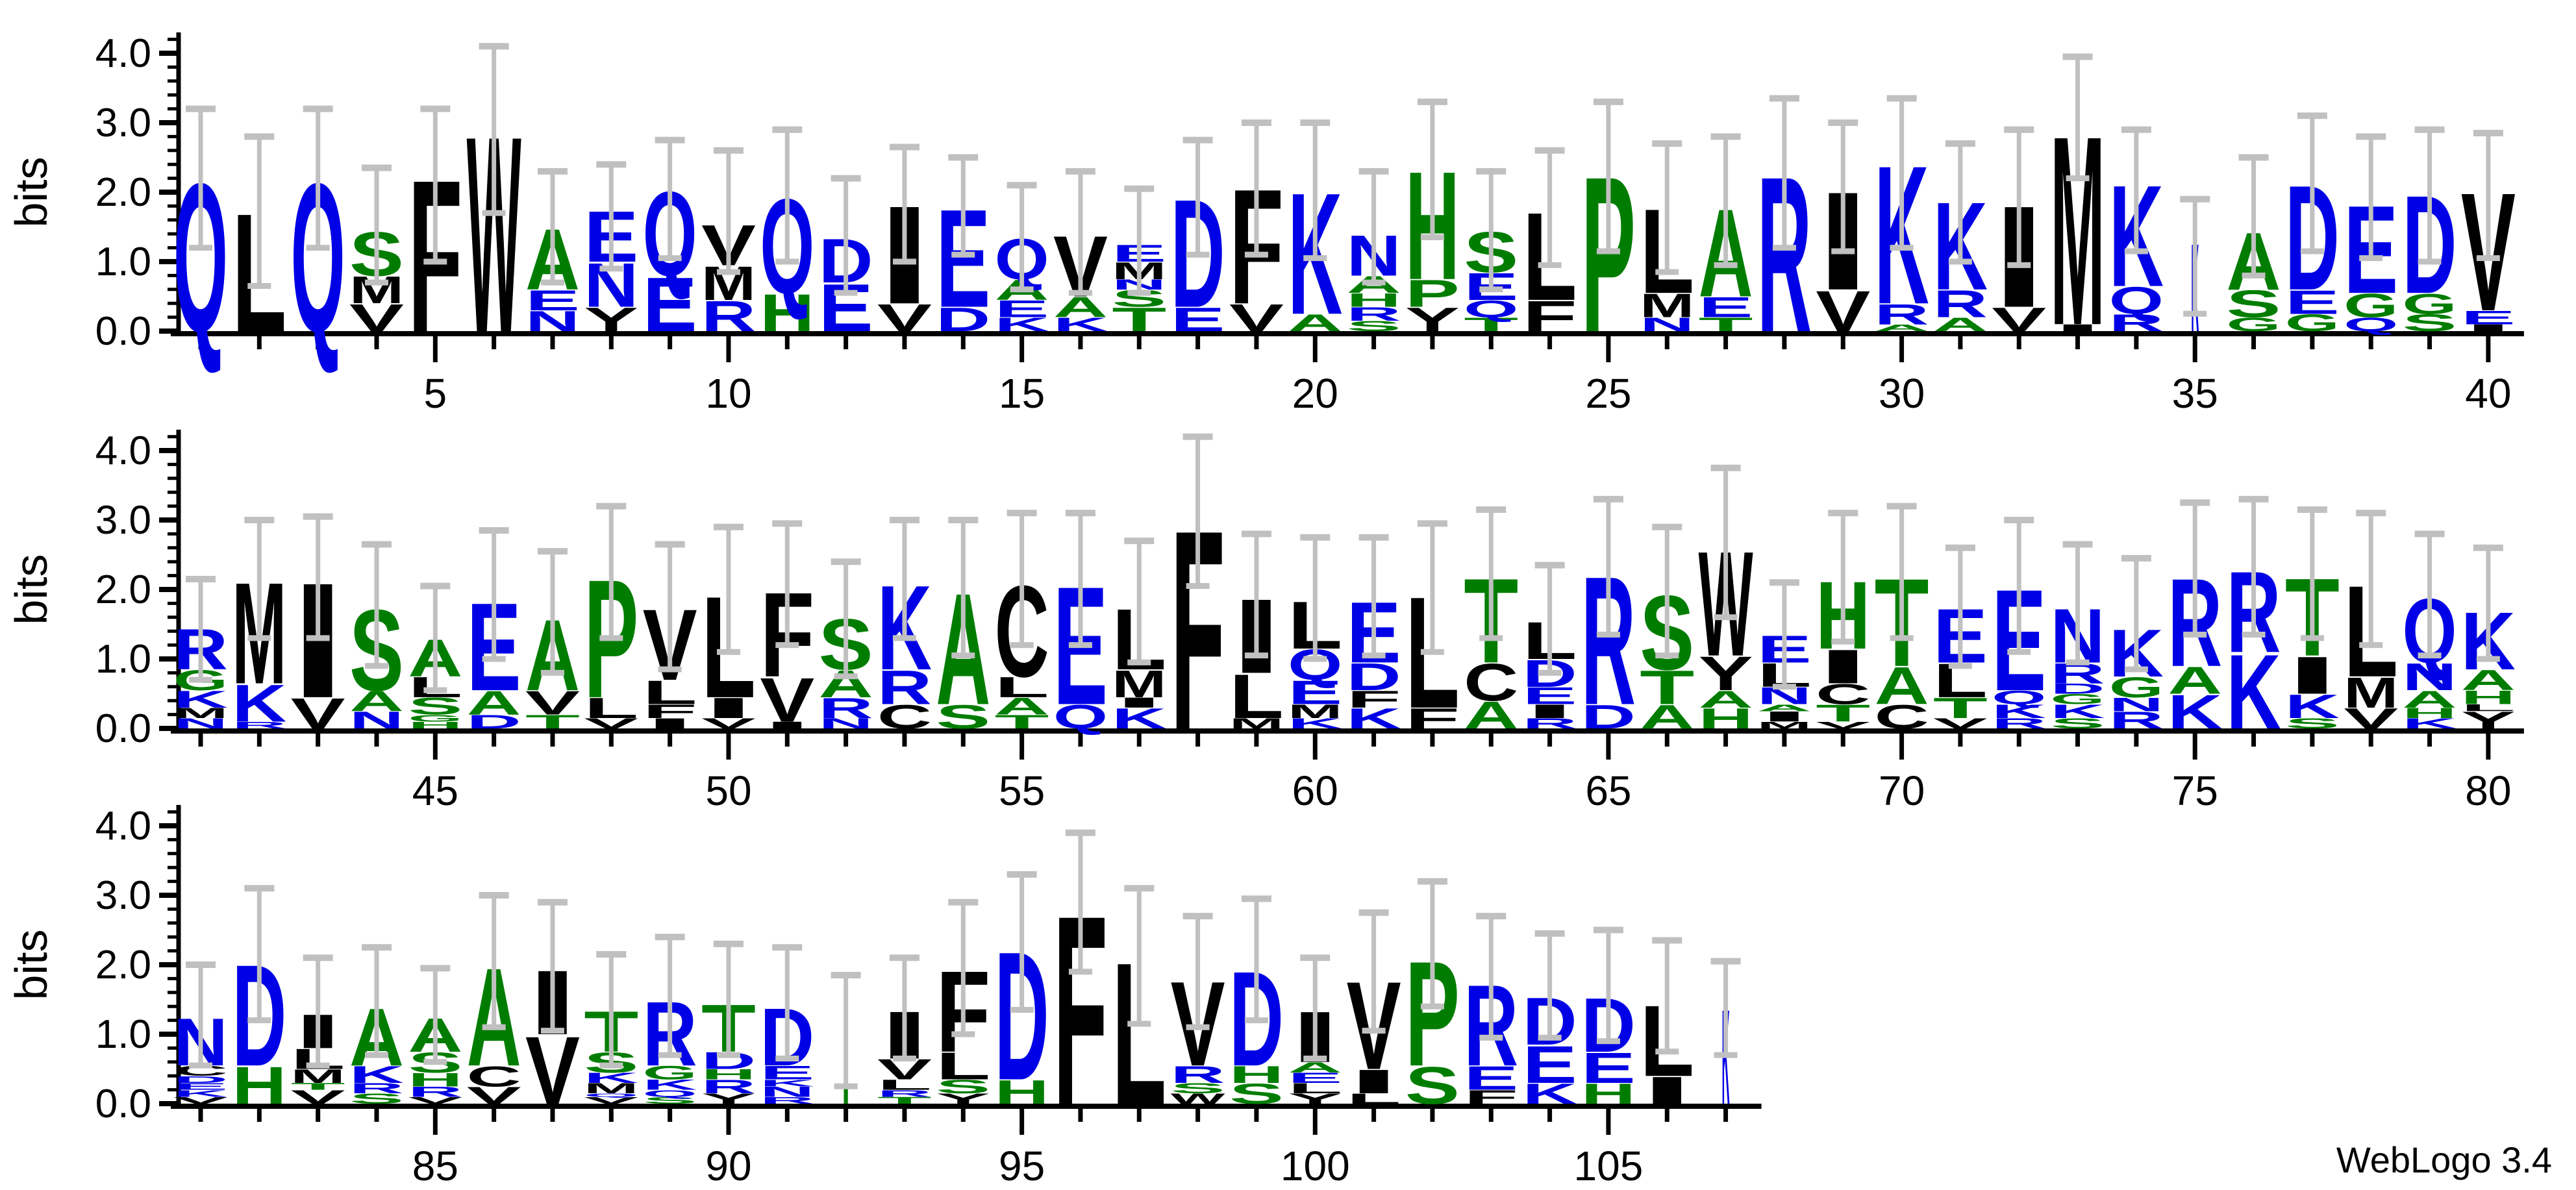 This screenshot has height=1190, width=2576. What do you see at coordinates (2254, 324) in the screenshot?
I see `residue-letter-G: G` at bounding box center [2254, 324].